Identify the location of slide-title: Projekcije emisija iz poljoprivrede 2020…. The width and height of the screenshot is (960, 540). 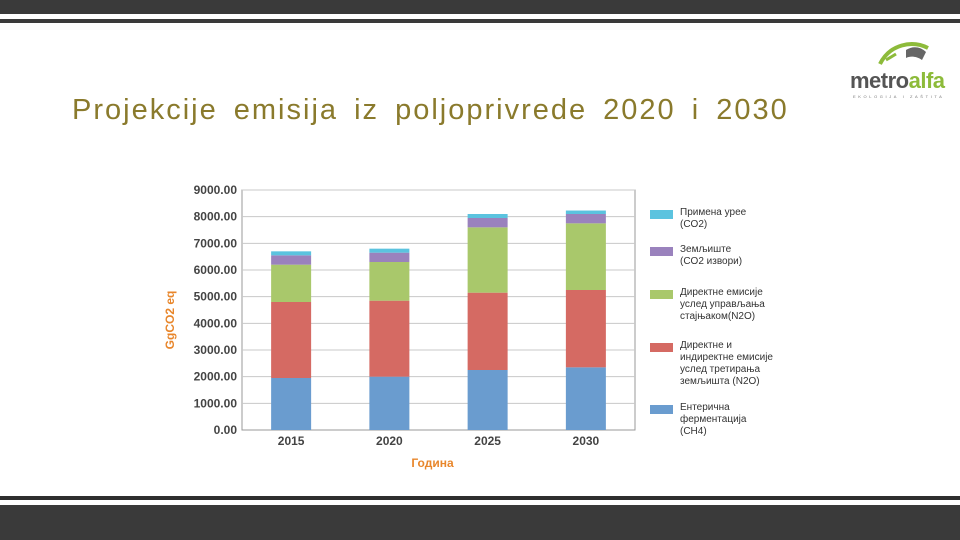
(430, 110).